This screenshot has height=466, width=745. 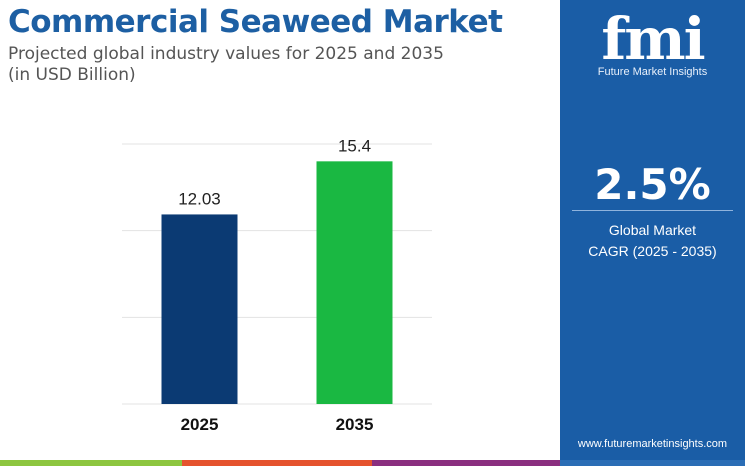 What do you see at coordinates (200, 424) in the screenshot?
I see `x-tick-label-2025: 2025` at bounding box center [200, 424].